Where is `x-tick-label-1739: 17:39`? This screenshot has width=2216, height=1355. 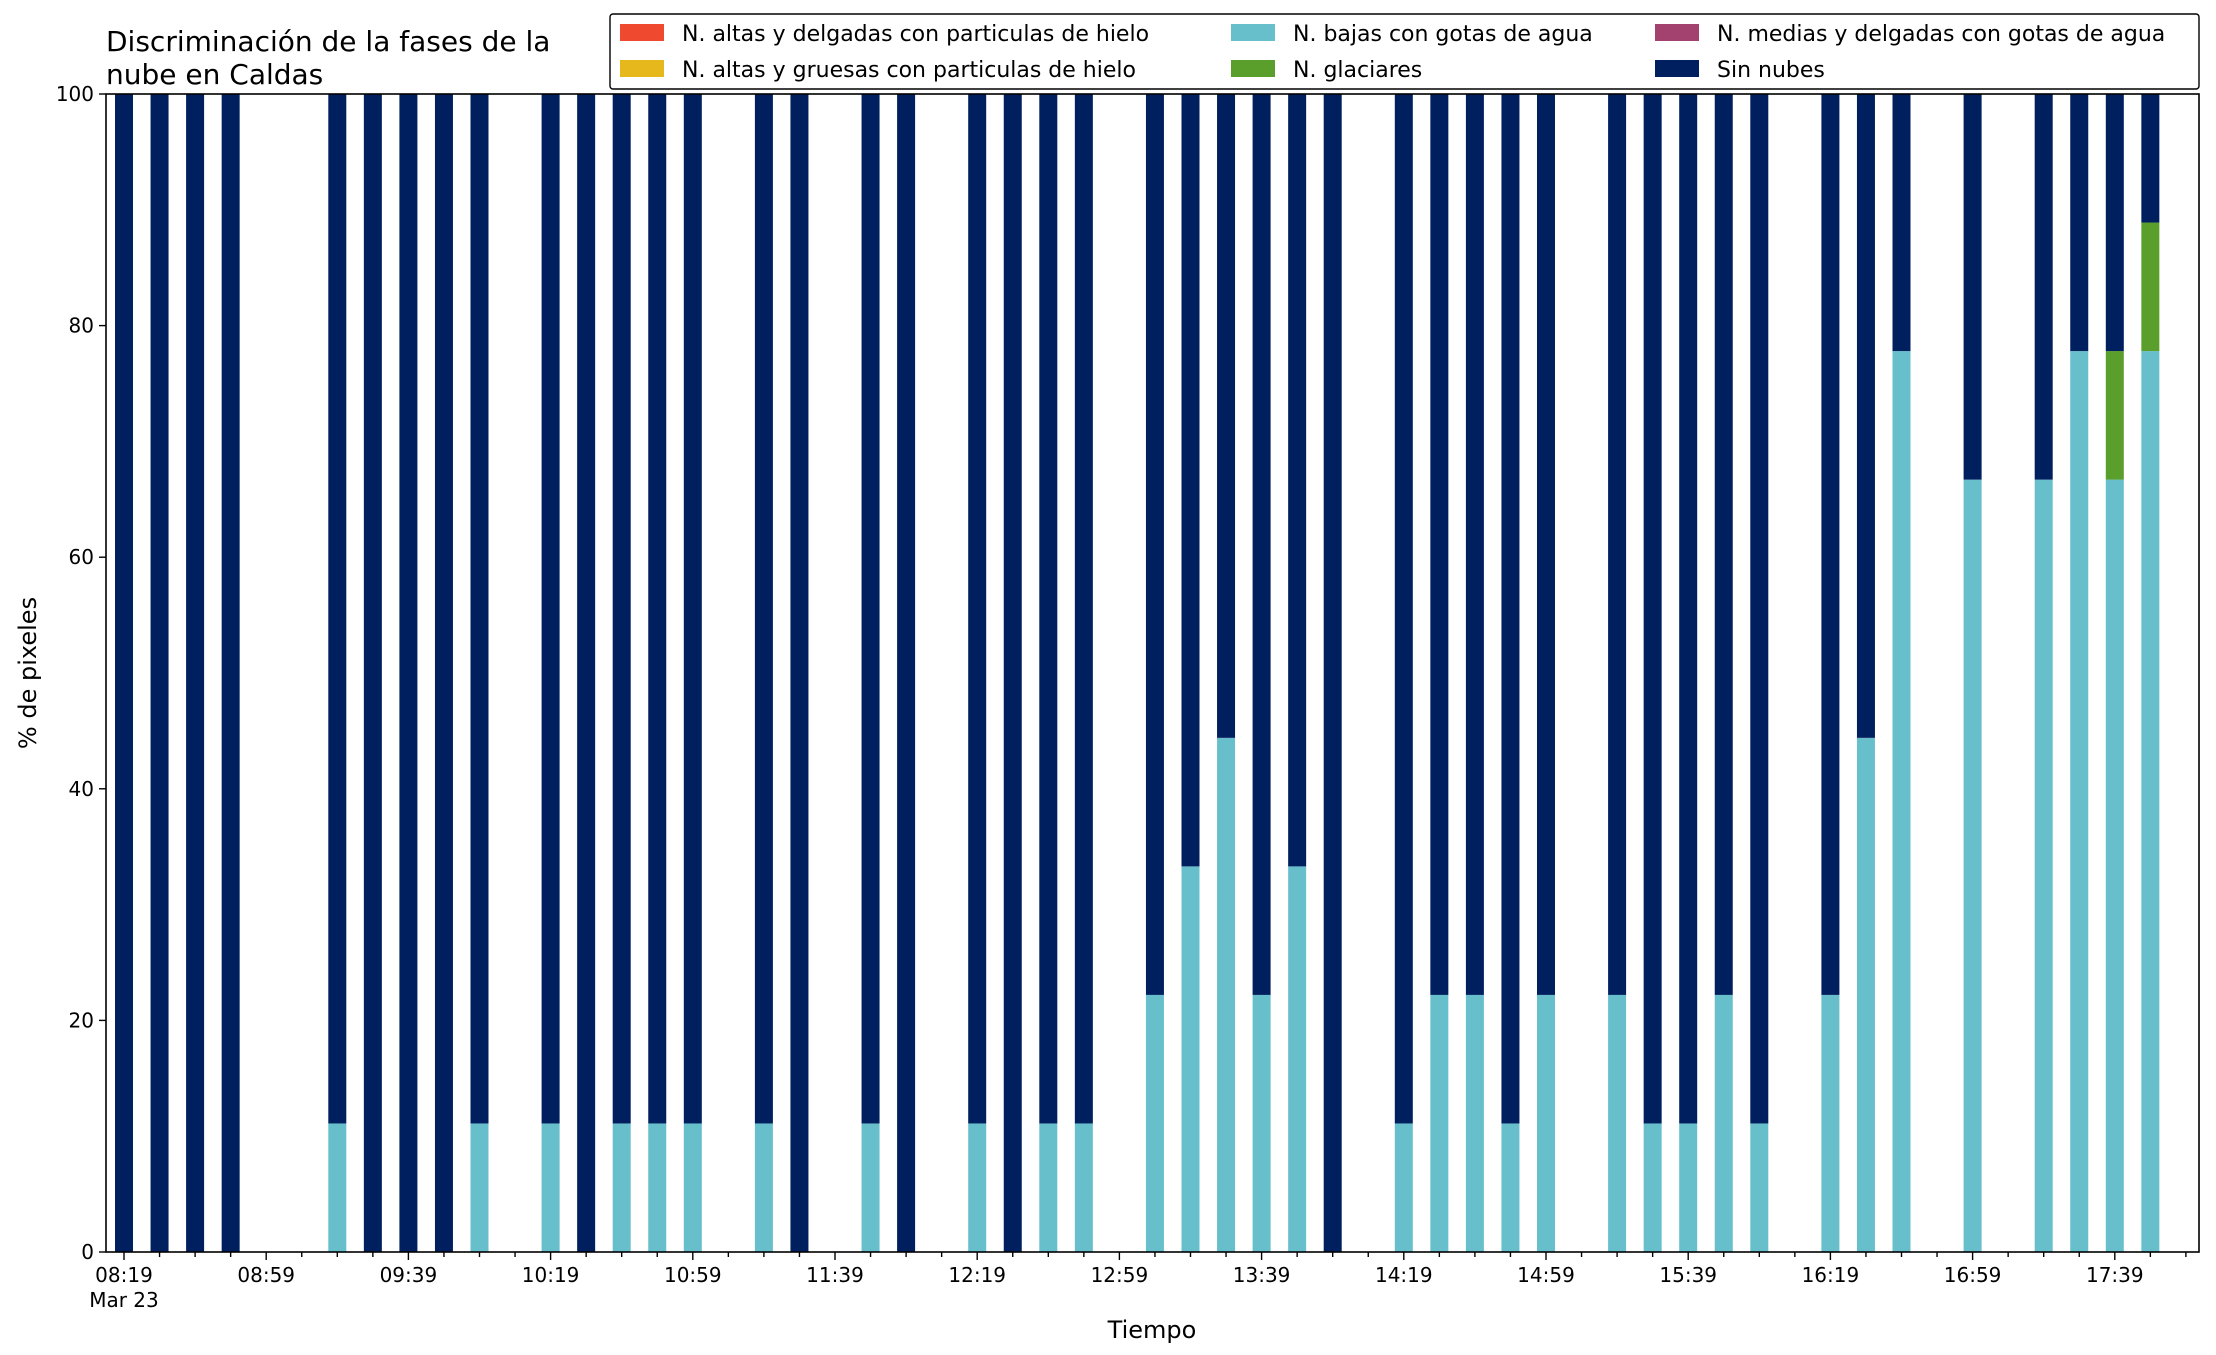
x-tick-label-1739: 17:39 is located at coordinates (2115, 1275).